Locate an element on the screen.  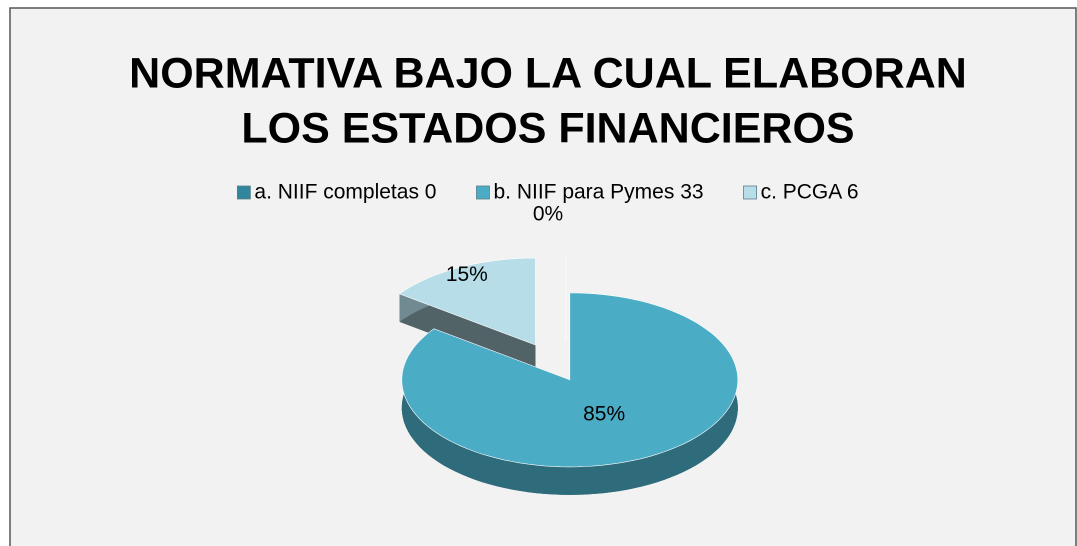
pie-slice-wall is located at coordinates (467, 333).